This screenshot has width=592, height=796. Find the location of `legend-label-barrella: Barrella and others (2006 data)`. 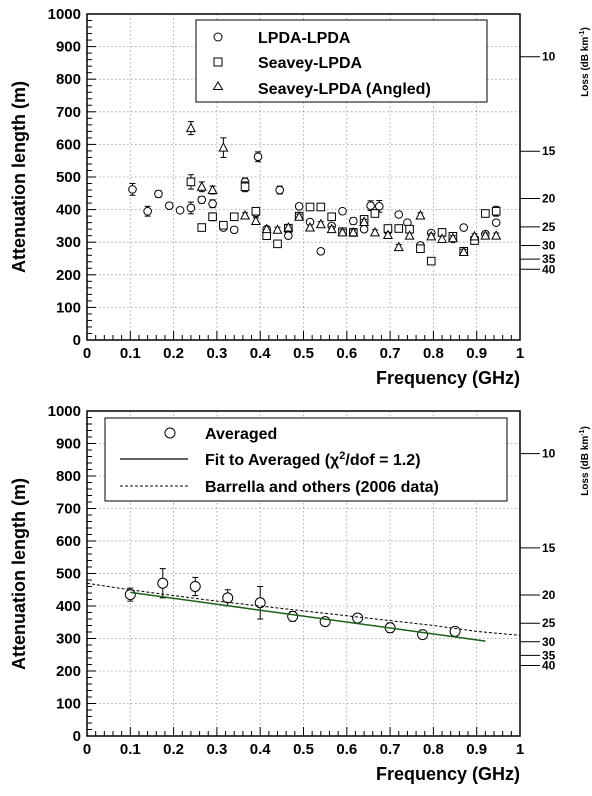

legend-label-barrella: Barrella and others (2006 data) is located at coordinates (322, 487).